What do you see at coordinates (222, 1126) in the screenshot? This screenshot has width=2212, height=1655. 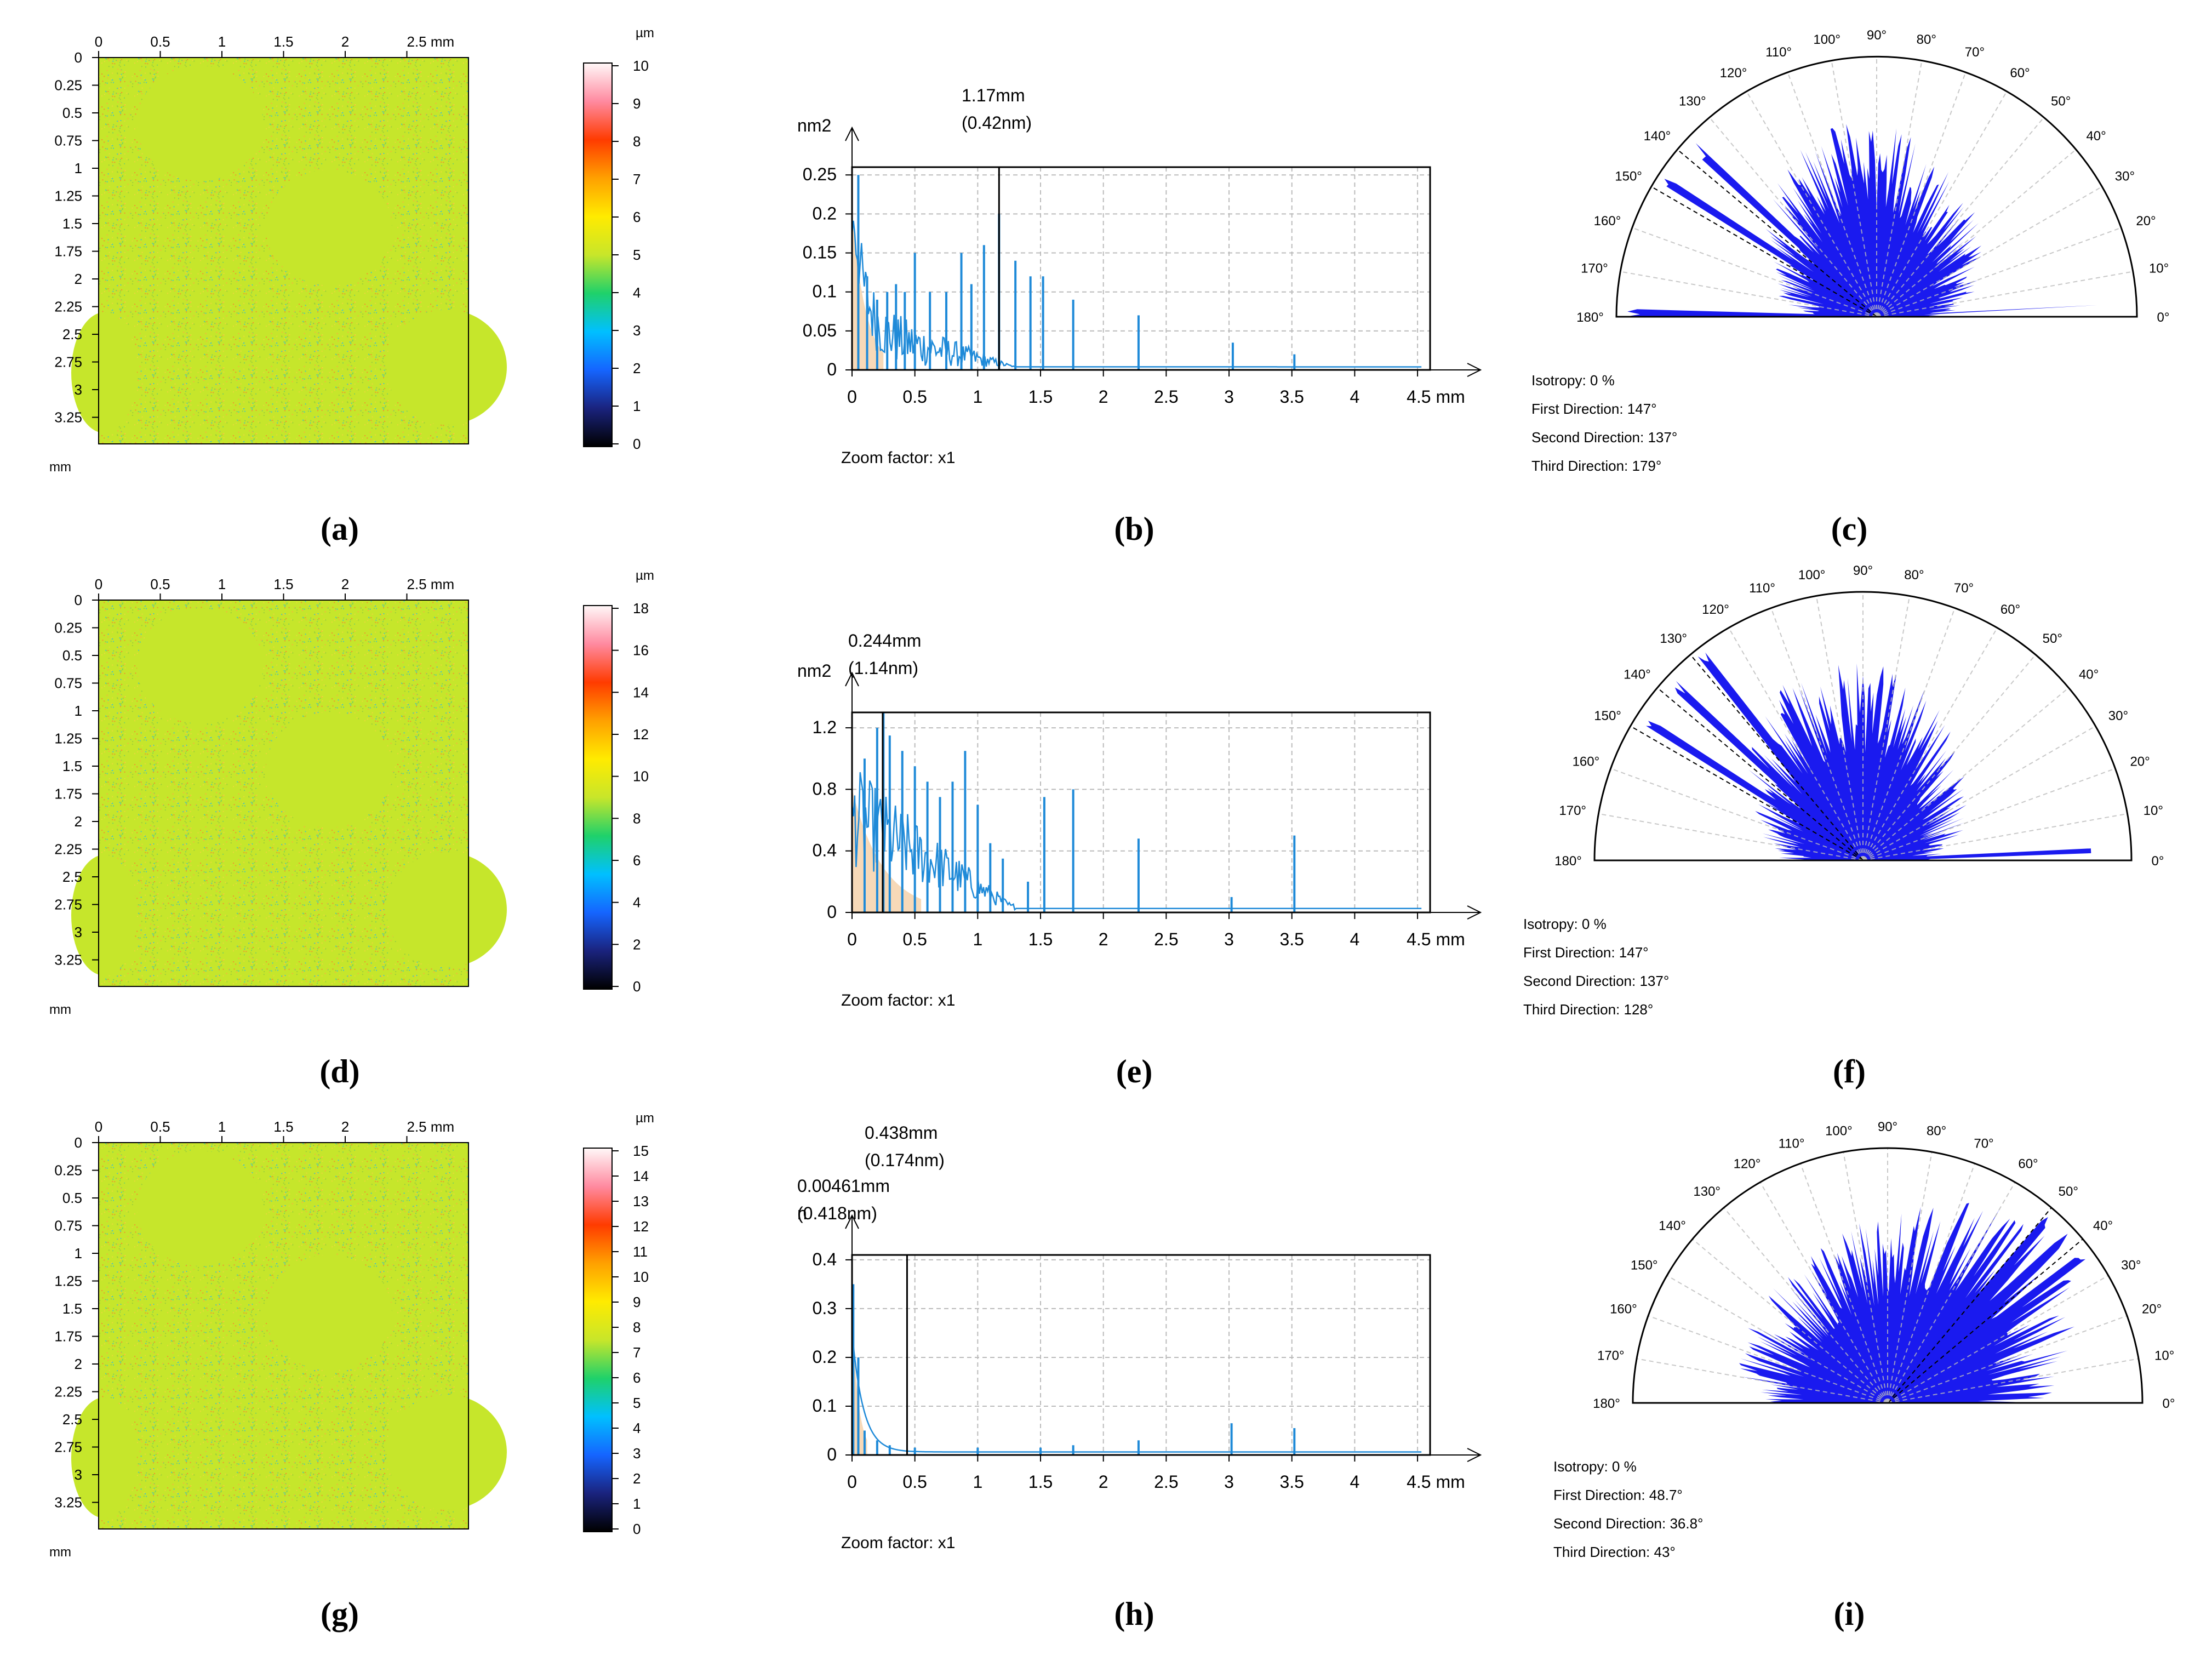 I see `x-tick-label: 1` at bounding box center [222, 1126].